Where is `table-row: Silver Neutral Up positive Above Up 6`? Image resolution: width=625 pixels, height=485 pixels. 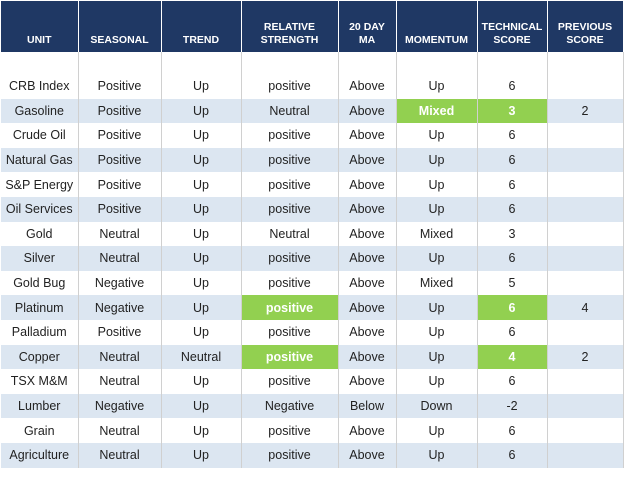
table-row: Silver Neutral Up positive Above Up 6 is located at coordinates (312, 258).